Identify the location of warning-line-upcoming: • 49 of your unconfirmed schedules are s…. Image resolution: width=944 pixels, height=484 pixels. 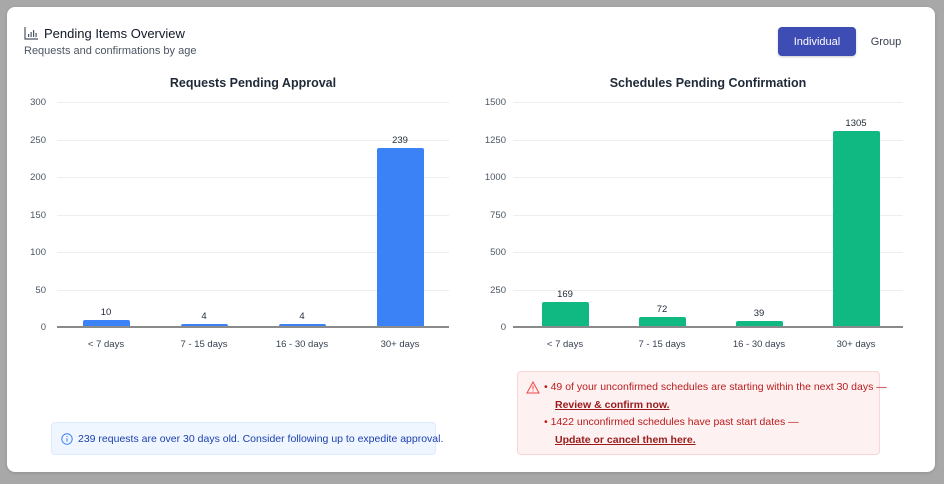
(715, 387).